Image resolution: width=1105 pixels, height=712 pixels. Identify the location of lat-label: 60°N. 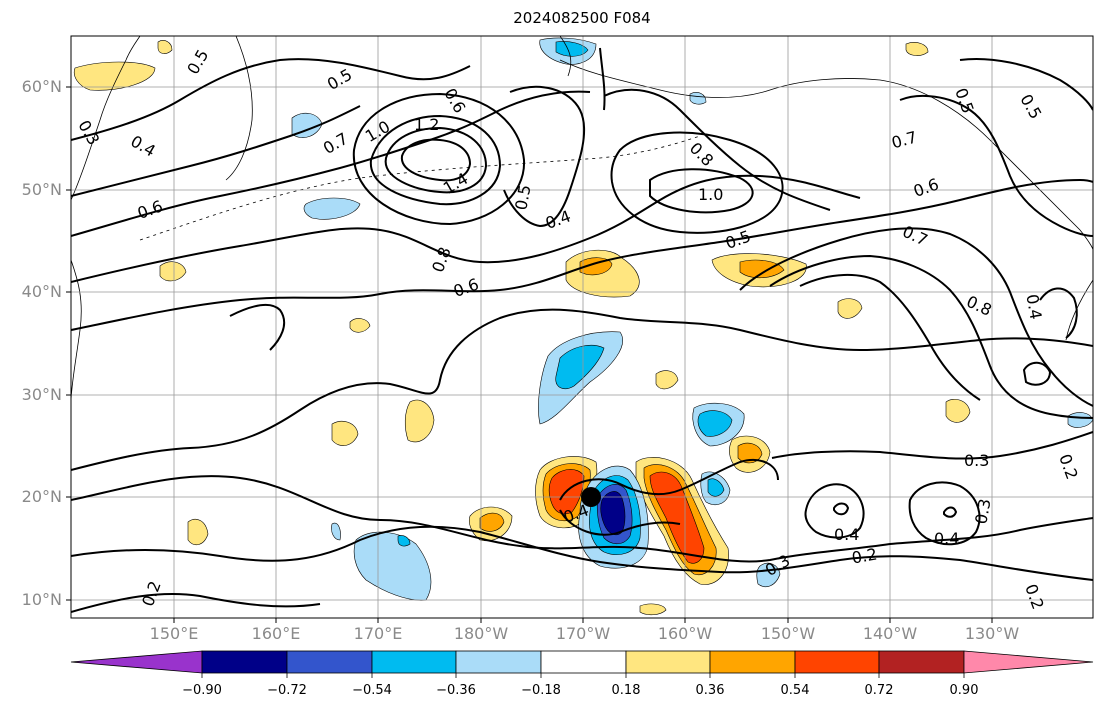
(41, 86).